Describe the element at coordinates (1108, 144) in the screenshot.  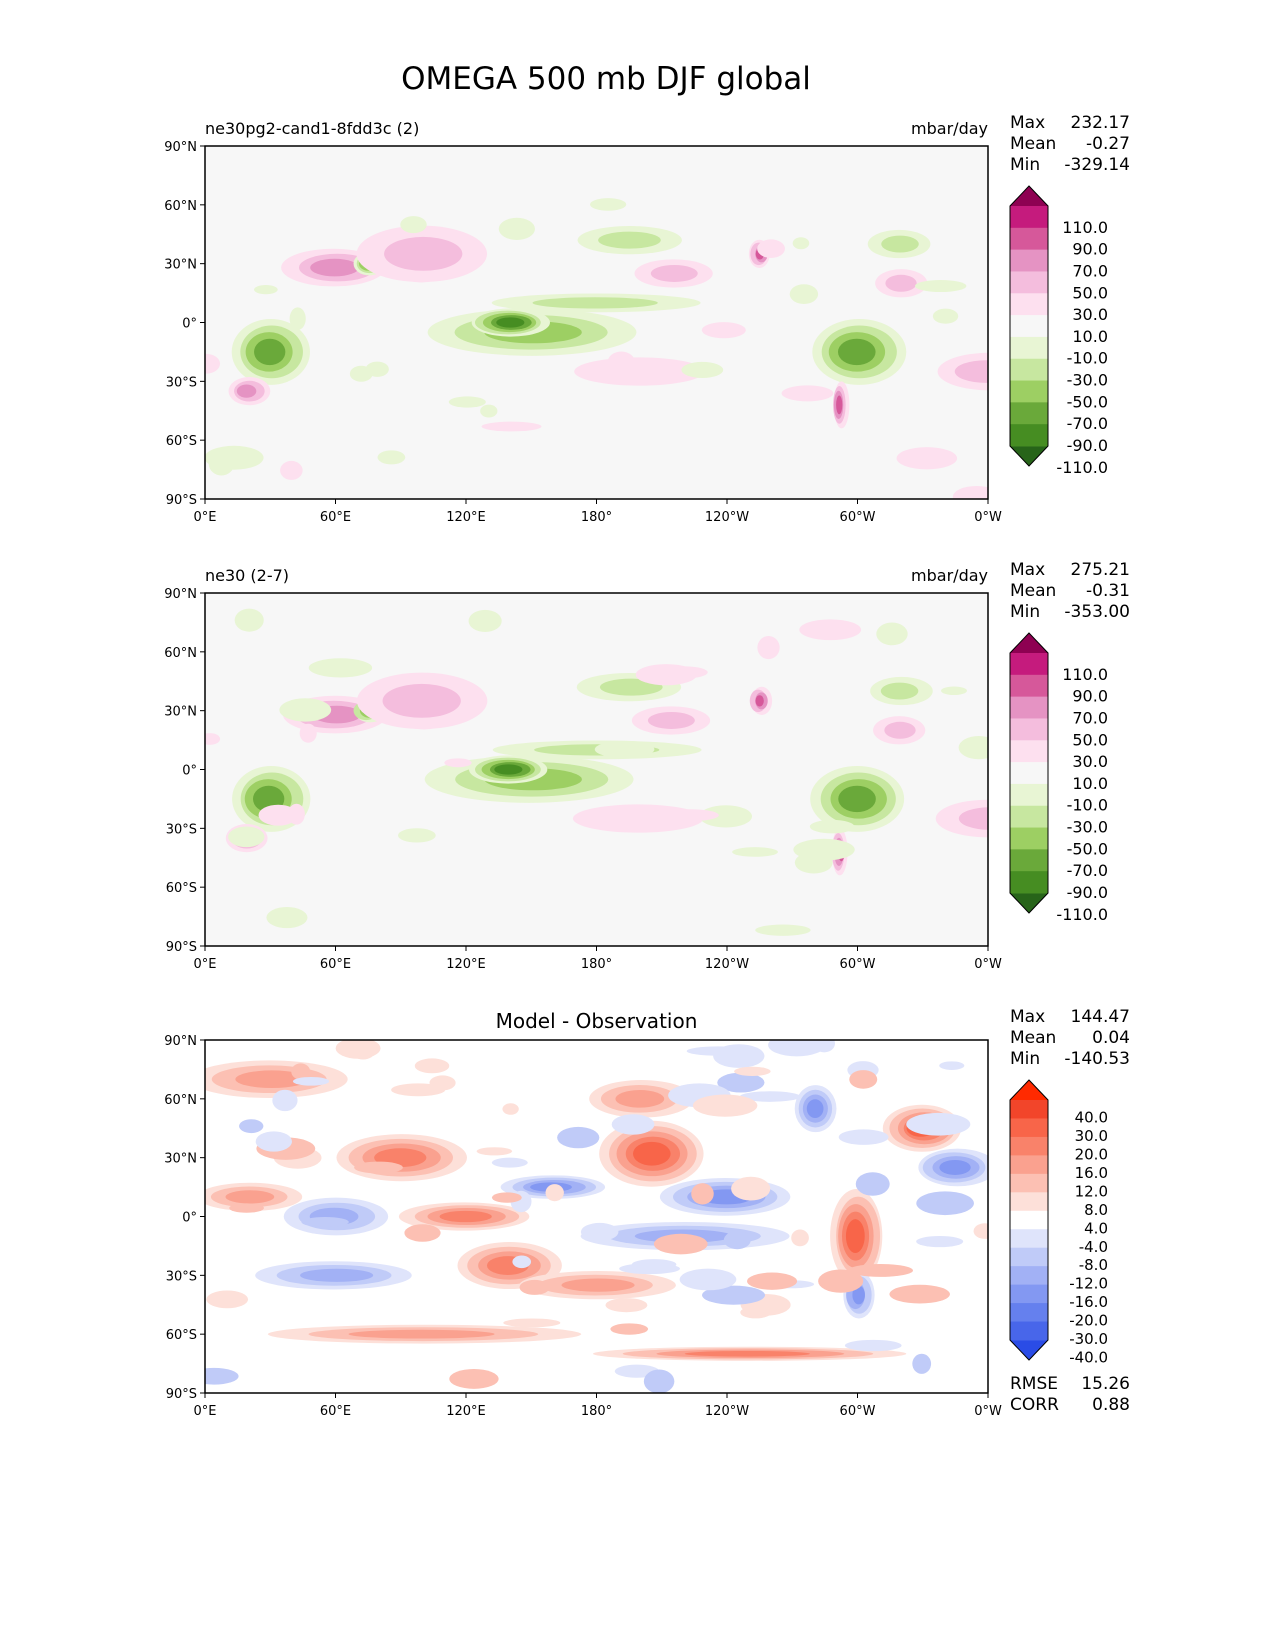
I see `stat-value: -0.27` at that location.